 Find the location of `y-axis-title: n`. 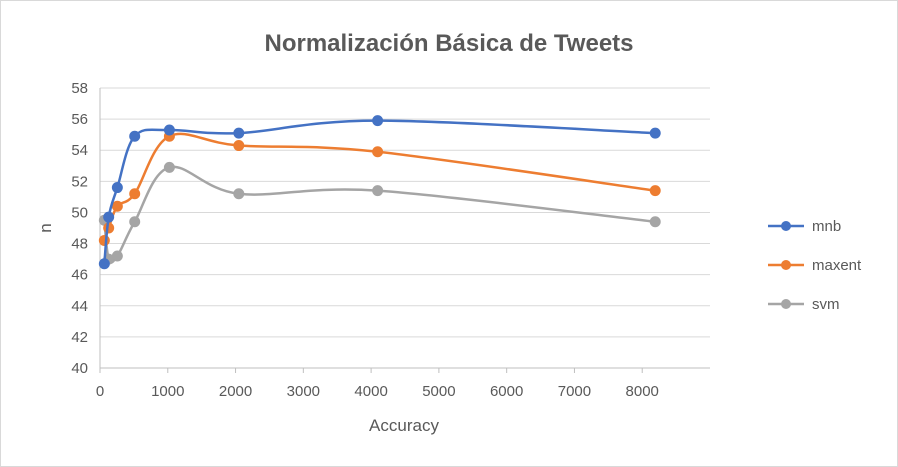

y-axis-title: n is located at coordinates (45, 227).